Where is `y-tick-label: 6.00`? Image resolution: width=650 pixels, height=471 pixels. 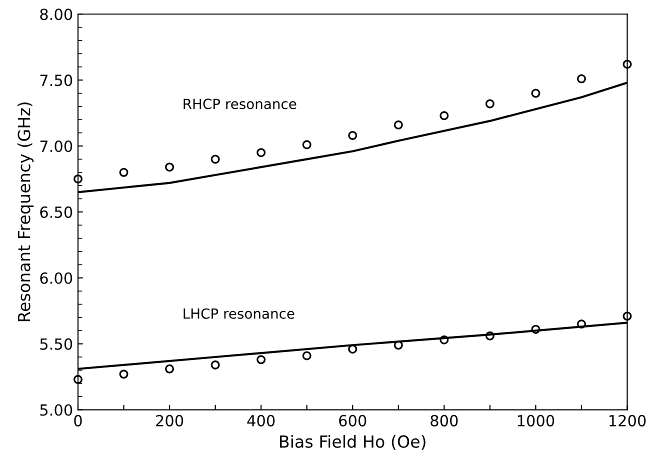
y-tick-label: 6.00 is located at coordinates (56, 278).